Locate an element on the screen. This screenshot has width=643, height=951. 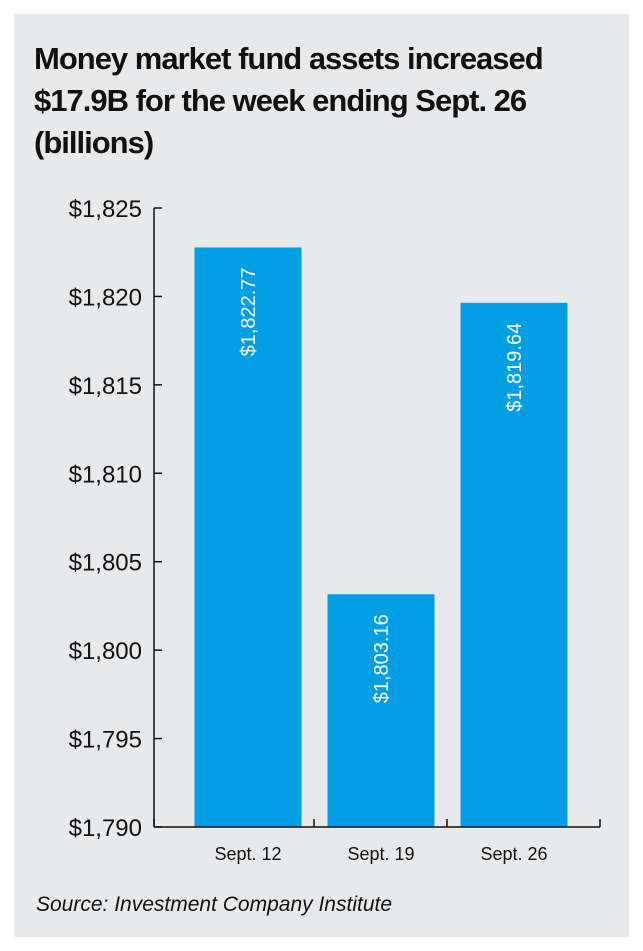
x-tick-label: Sept. 19 is located at coordinates (380, 854).